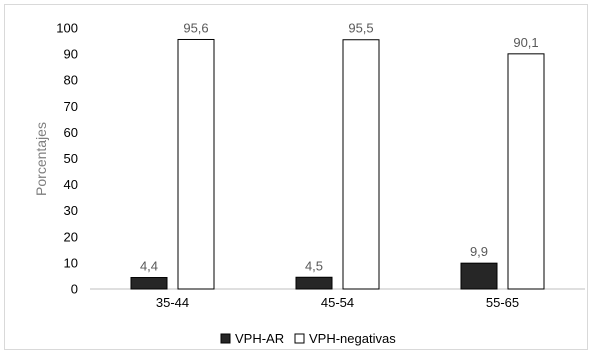 This screenshot has height=356, width=594. What do you see at coordinates (71, 262) in the screenshot?
I see `y-tick-label: 10` at bounding box center [71, 262].